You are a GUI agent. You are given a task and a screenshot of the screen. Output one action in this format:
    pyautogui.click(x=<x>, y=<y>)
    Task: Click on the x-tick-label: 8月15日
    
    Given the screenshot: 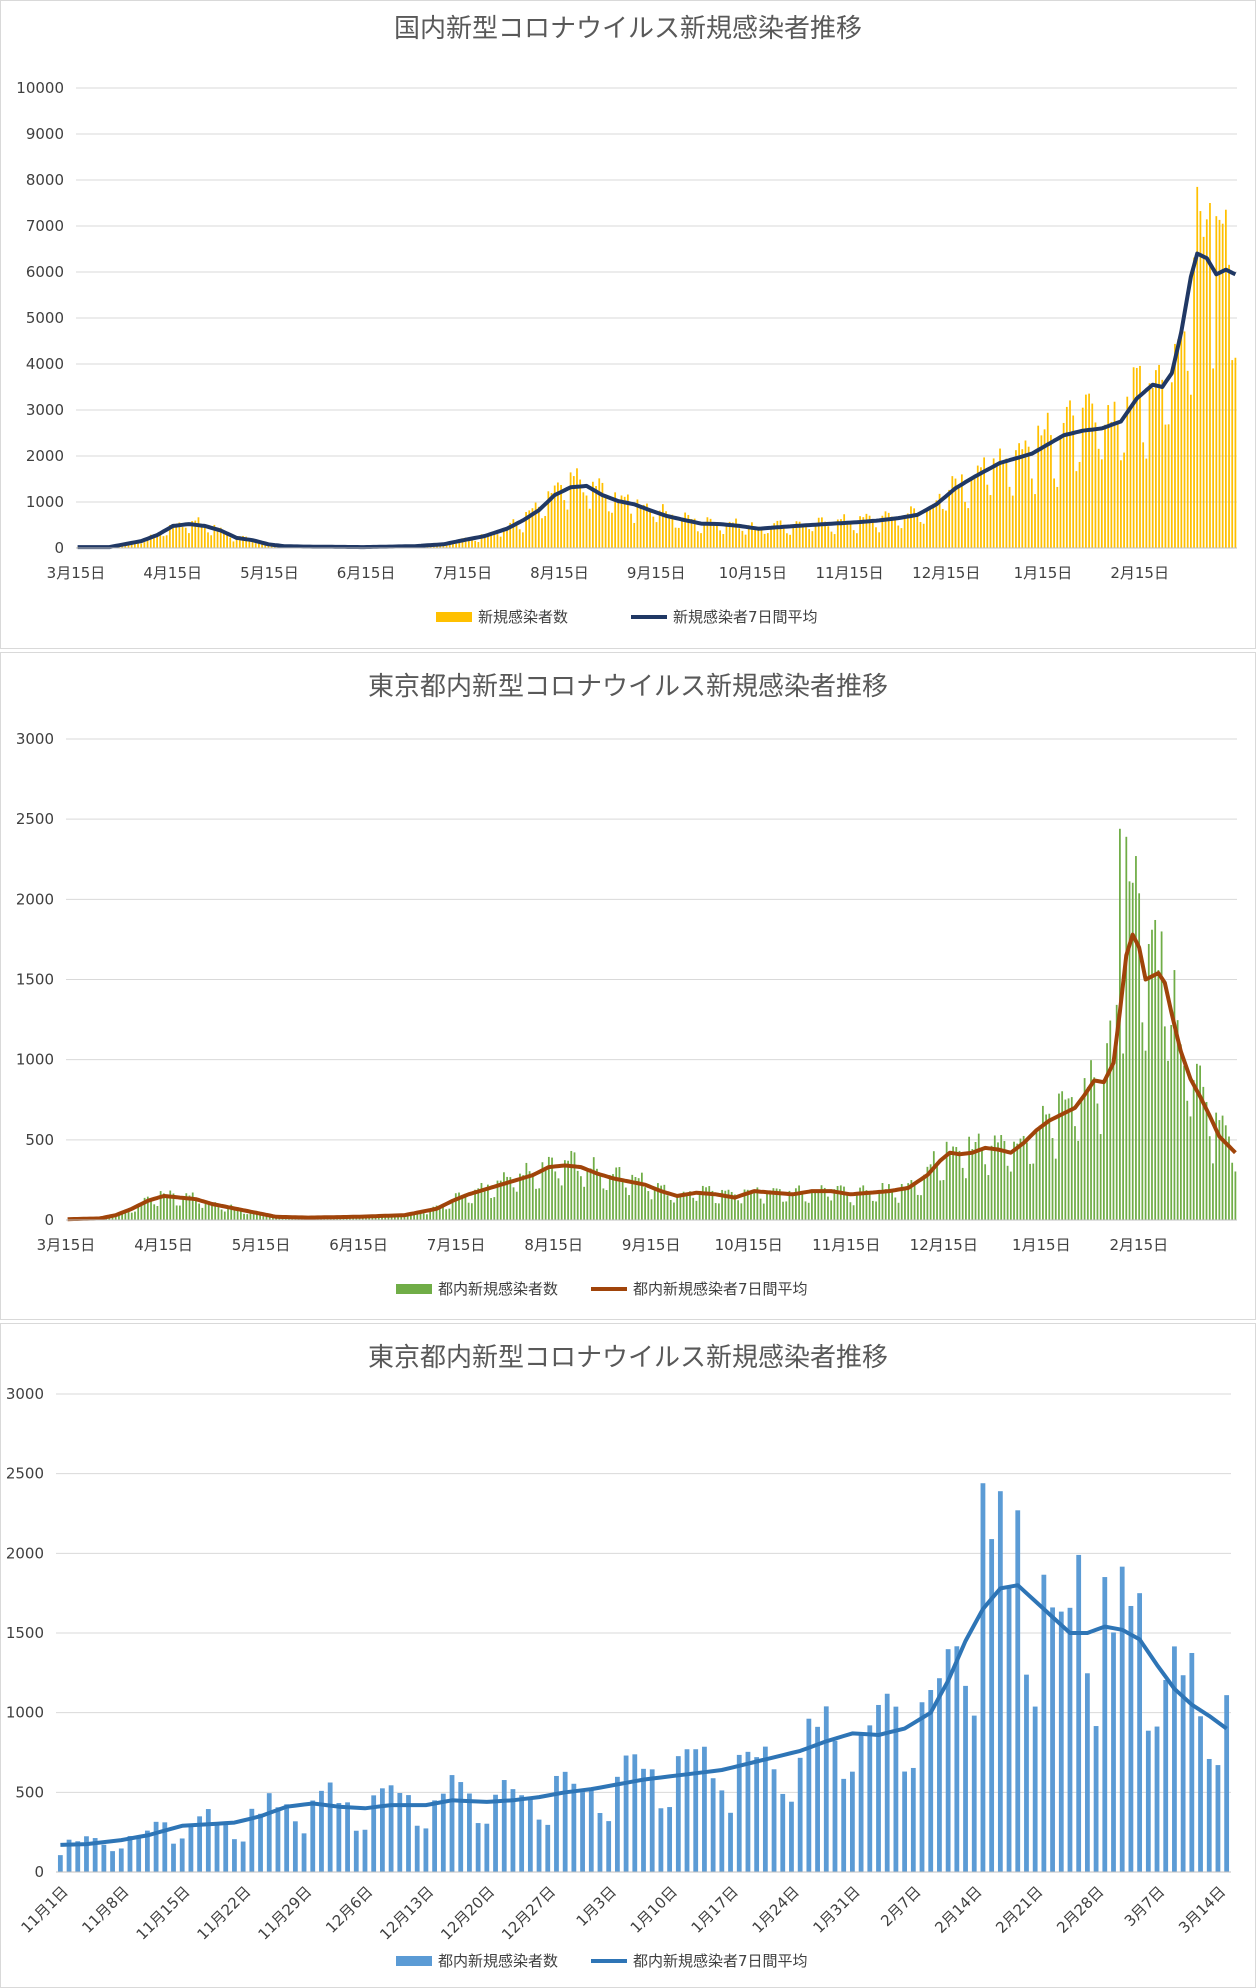 What is the action you would take?
    pyautogui.click(x=559, y=573)
    